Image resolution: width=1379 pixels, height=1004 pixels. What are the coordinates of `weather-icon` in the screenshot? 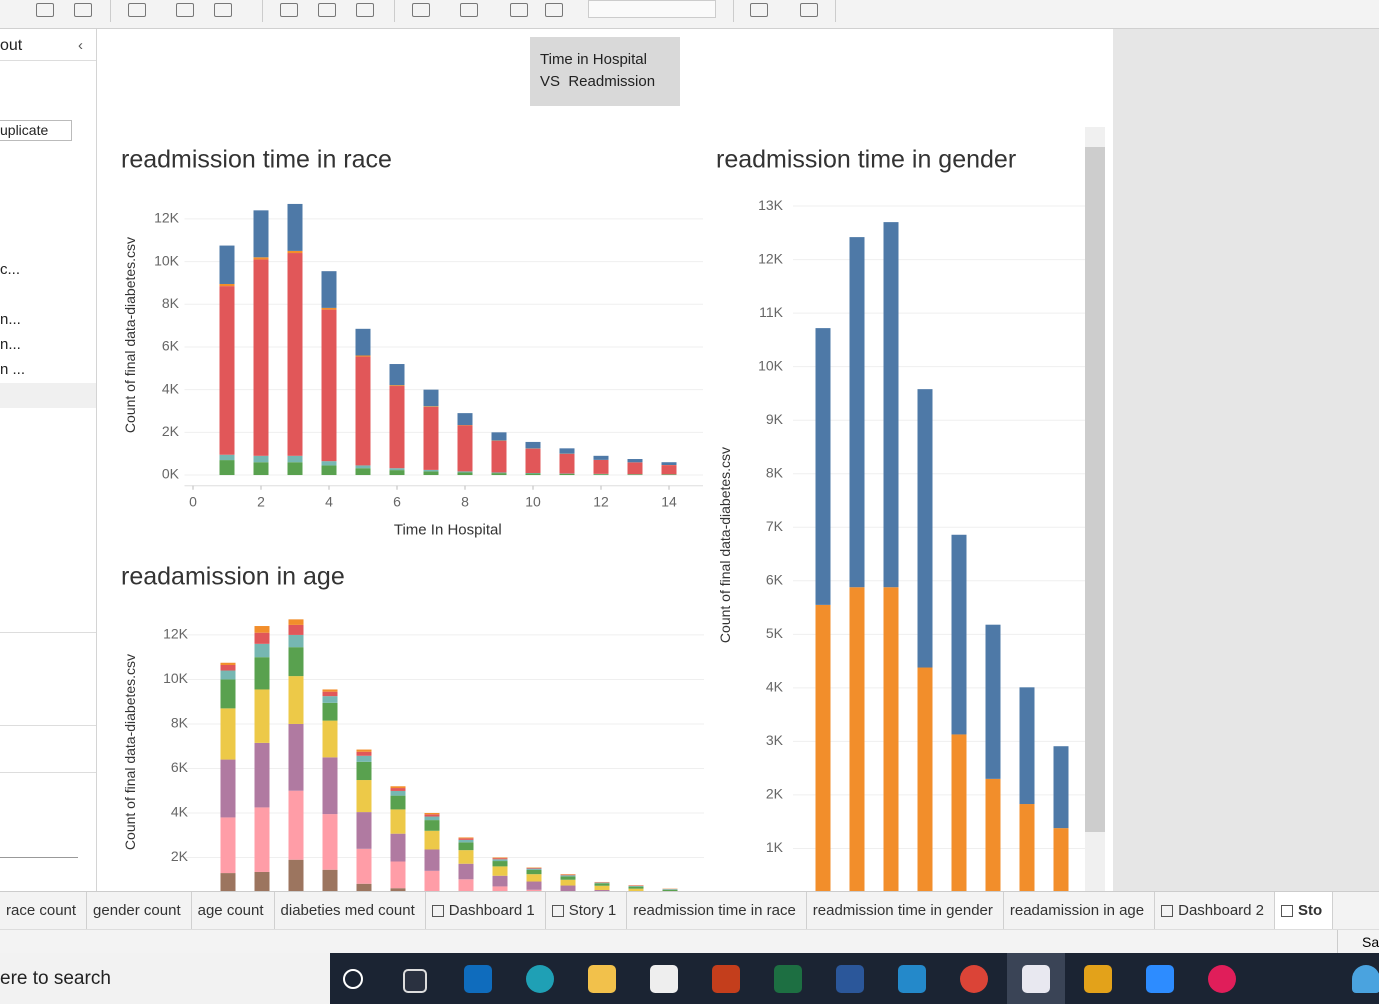 It's located at (1365, 979).